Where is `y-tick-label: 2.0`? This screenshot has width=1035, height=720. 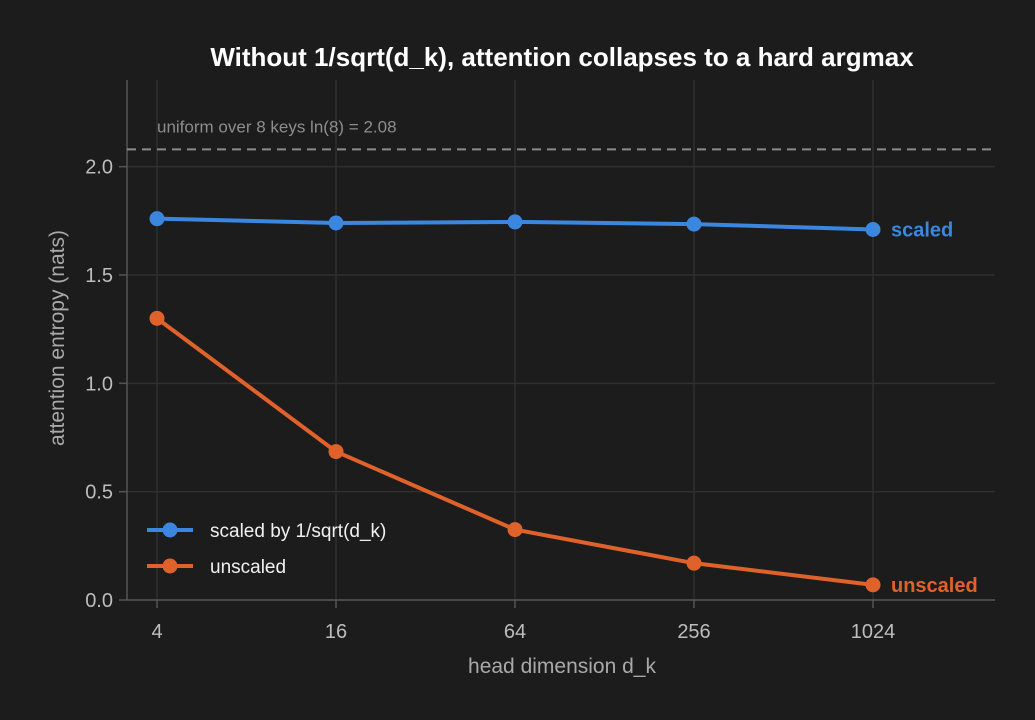
y-tick-label: 2.0 is located at coordinates (99, 168).